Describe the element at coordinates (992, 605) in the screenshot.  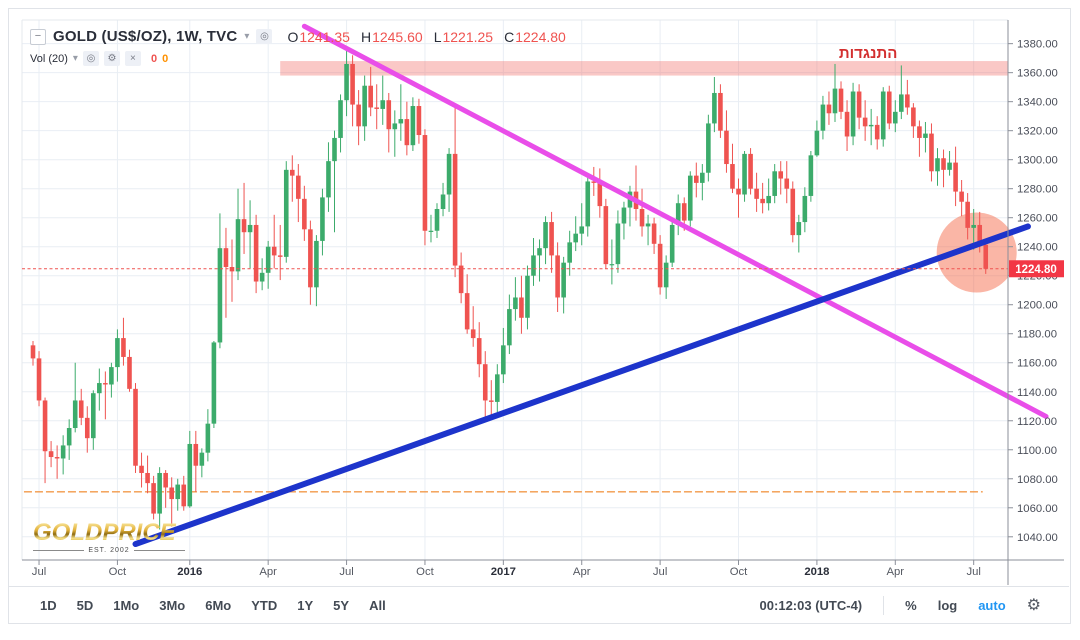
I see `auto-scale-button: auto` at that location.